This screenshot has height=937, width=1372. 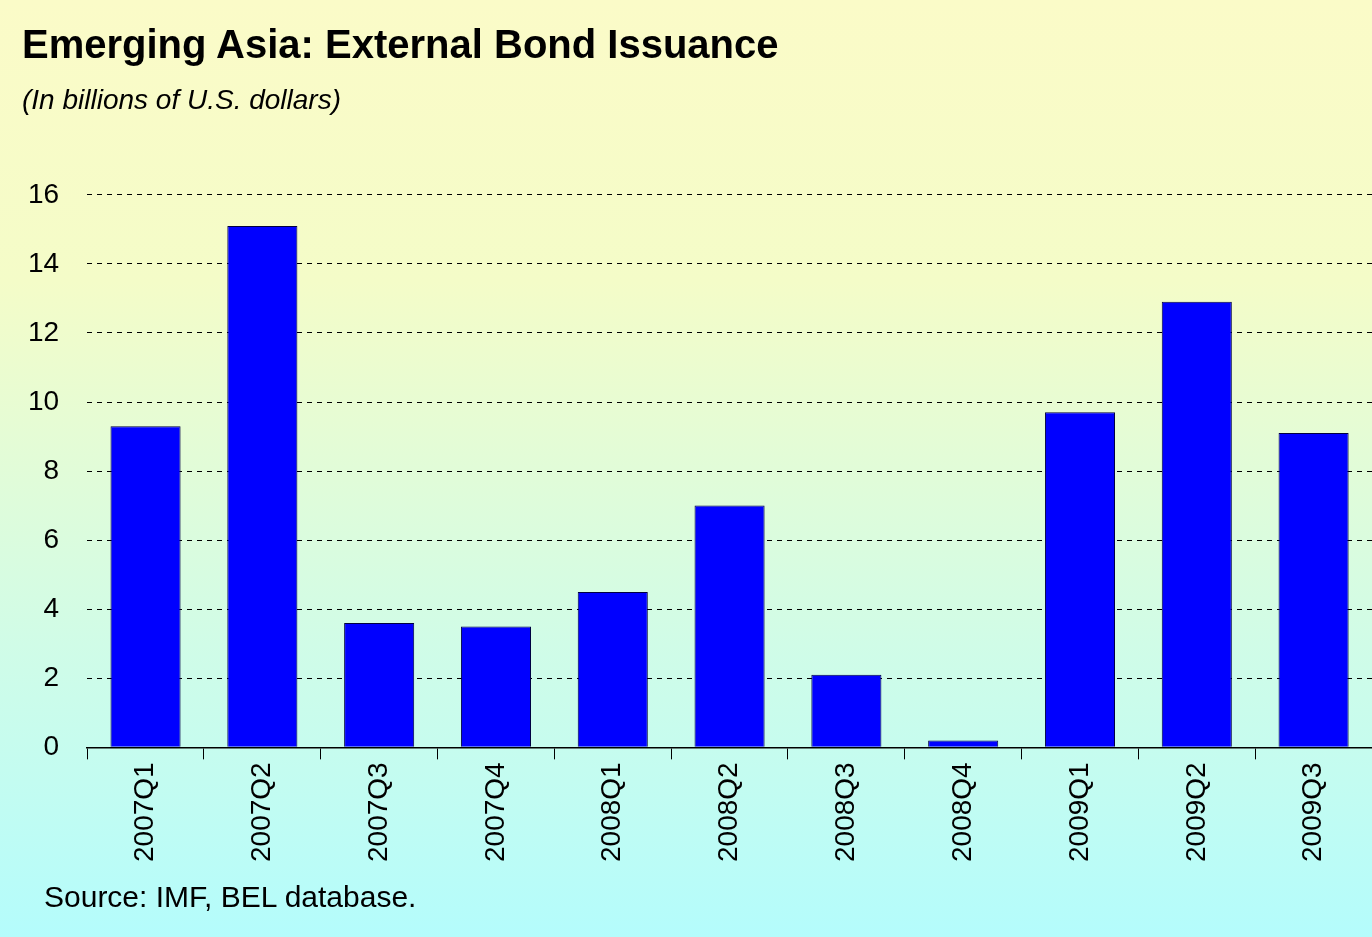 What do you see at coordinates (43, 193) in the screenshot?
I see `y-tick-label: 16` at bounding box center [43, 193].